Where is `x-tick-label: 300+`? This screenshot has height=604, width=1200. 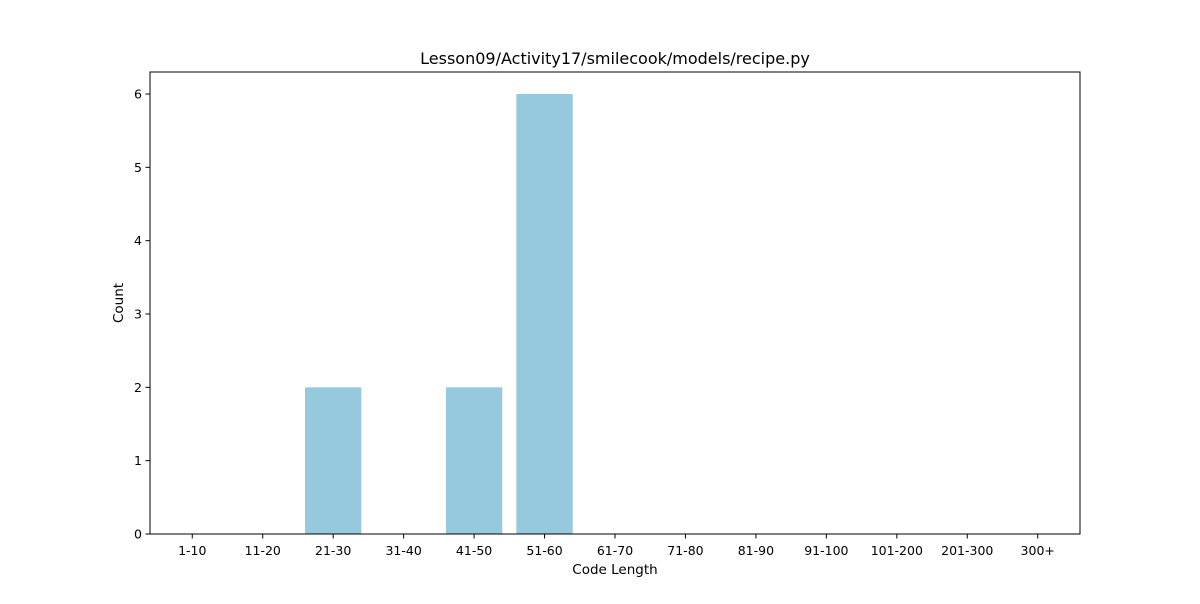
x-tick-label: 300+ is located at coordinates (1038, 550).